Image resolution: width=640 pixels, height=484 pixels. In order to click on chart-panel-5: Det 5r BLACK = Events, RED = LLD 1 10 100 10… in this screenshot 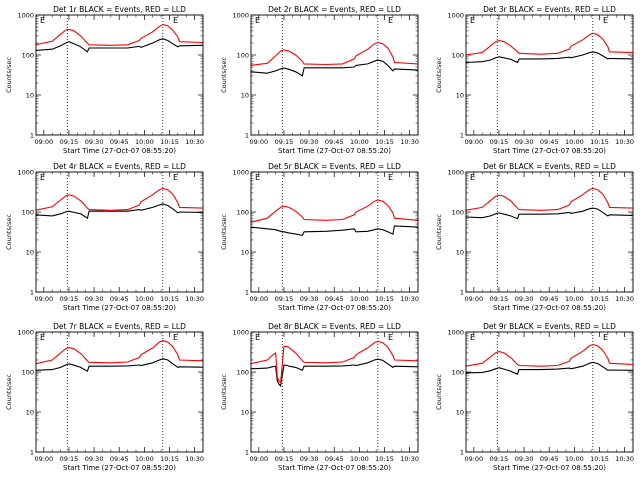, I will do `click(319, 237)`.